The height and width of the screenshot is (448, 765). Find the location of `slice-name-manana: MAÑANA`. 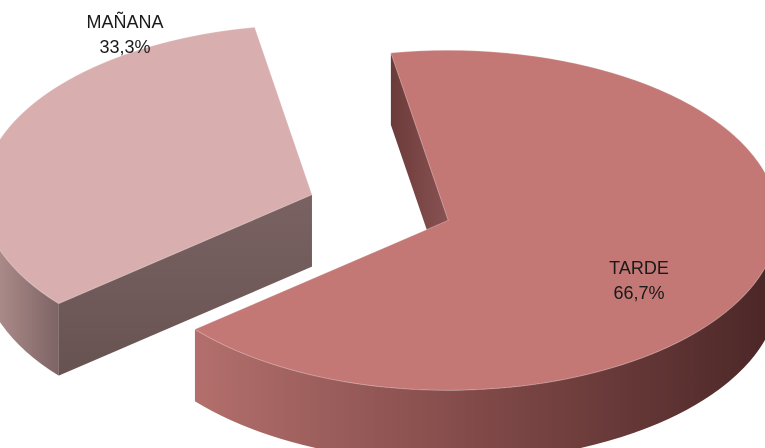

slice-name-manana: MAÑANA is located at coordinates (125, 22).